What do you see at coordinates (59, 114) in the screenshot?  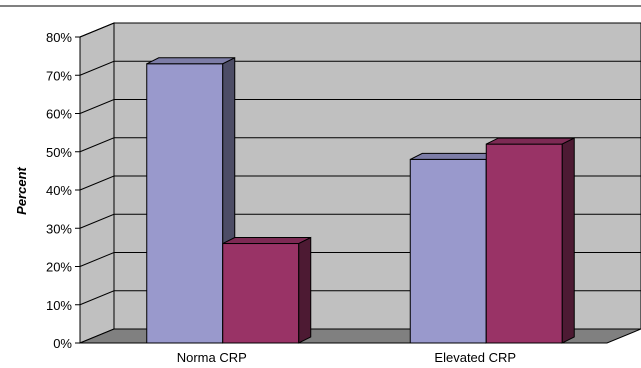 I see `y-tick-label: 60%` at bounding box center [59, 114].